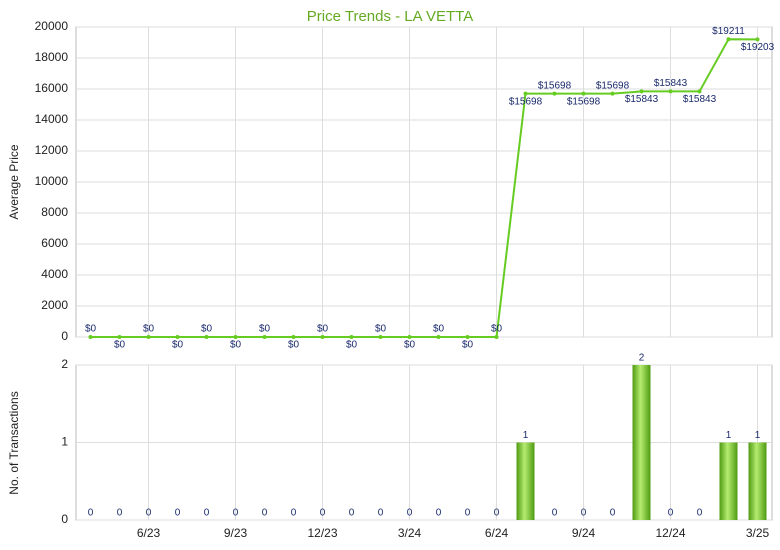 The height and width of the screenshot is (550, 780). Describe the element at coordinates (52, 119) in the screenshot. I see `y-tick-label: 14000` at that location.